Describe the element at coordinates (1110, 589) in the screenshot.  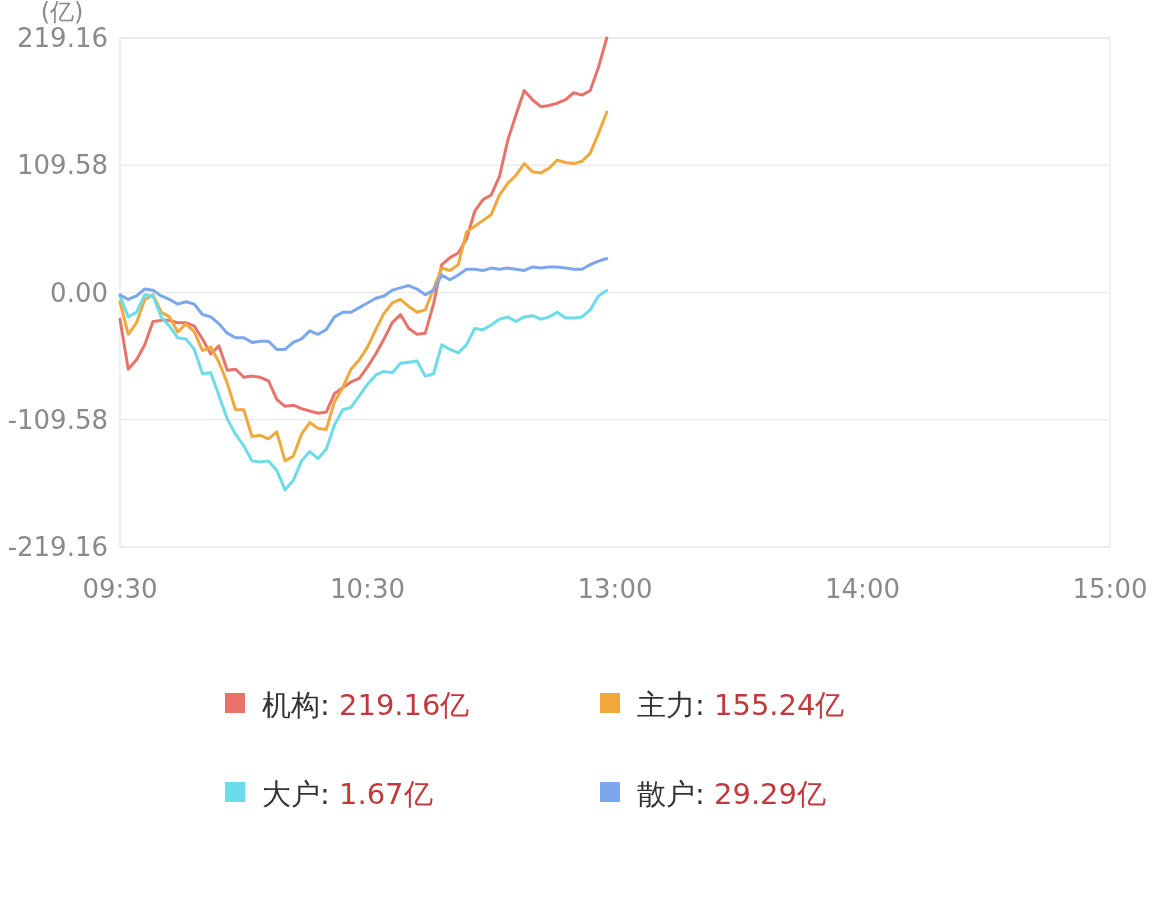
I see `x-tick-label: 15:00` at that location.